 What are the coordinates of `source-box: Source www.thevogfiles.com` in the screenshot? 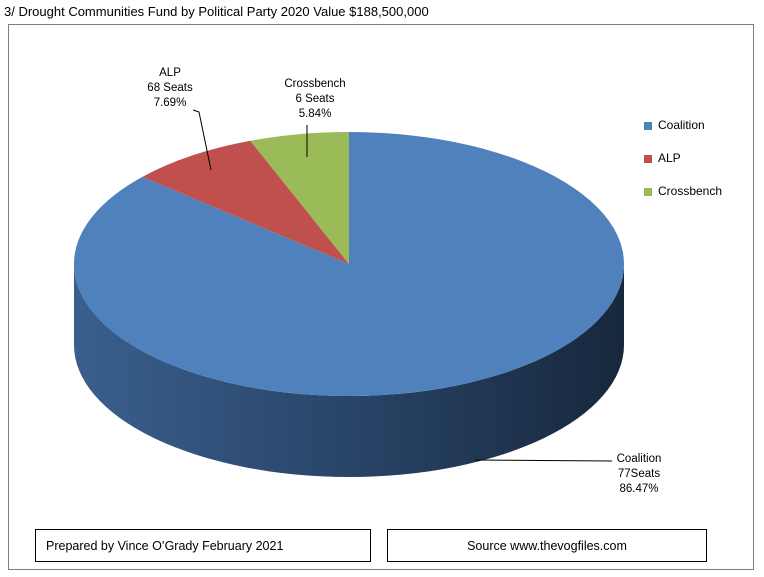 It's located at (547, 545).